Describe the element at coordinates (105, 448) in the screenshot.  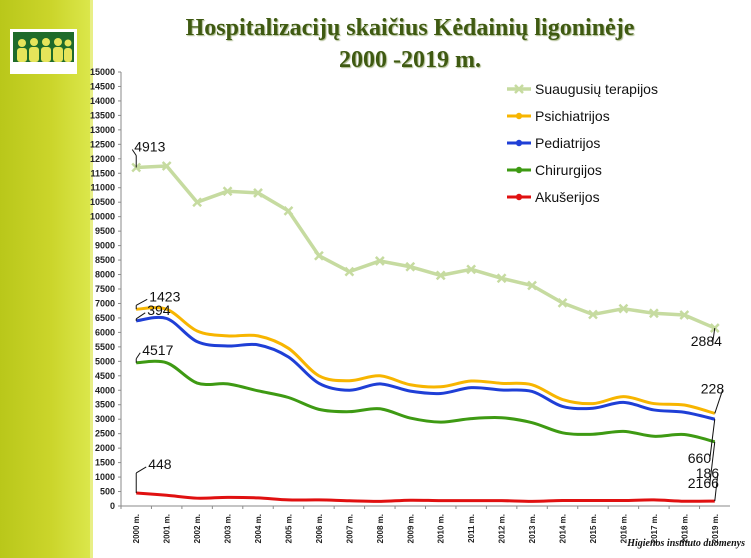
I see `y-tick-label: 2000` at that location.